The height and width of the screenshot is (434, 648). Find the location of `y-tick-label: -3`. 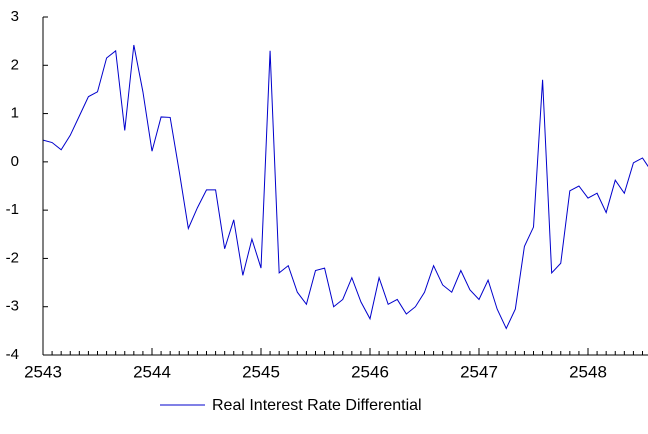

y-tick-label: -3 is located at coordinates (12, 306).